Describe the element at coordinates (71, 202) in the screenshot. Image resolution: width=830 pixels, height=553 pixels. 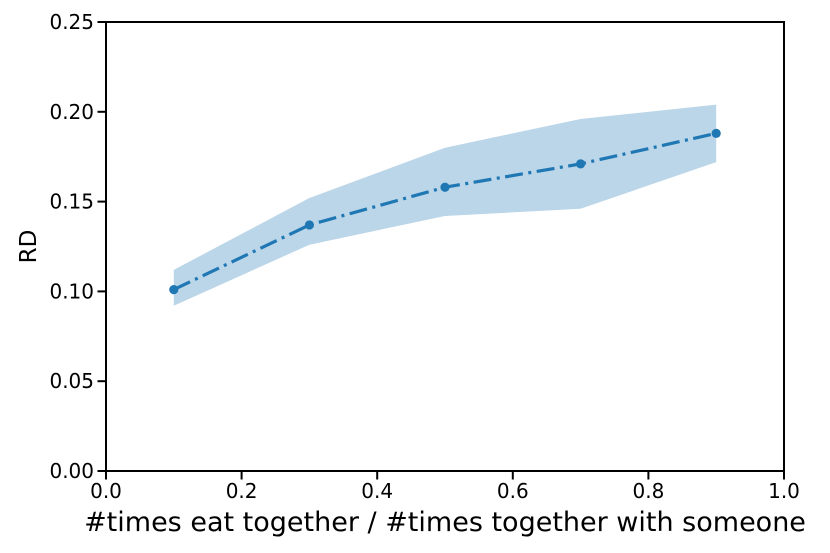
I see `y-tick-label: 0.15` at that location.